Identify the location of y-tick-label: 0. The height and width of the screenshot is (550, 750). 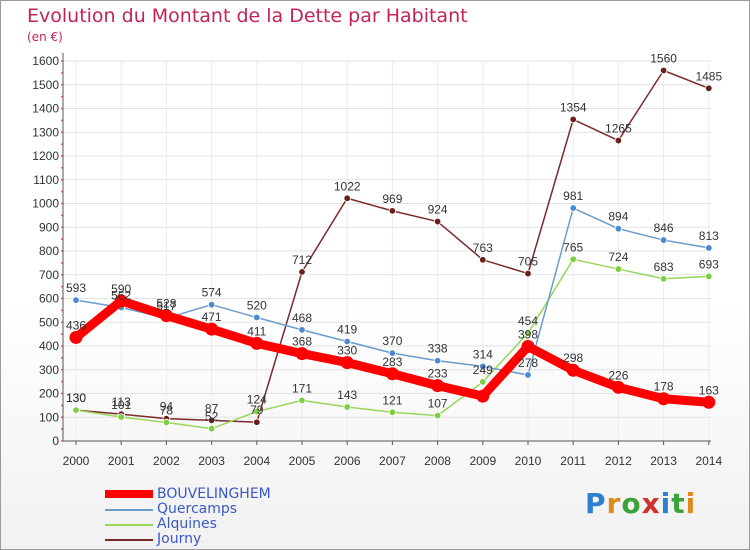
(55, 441).